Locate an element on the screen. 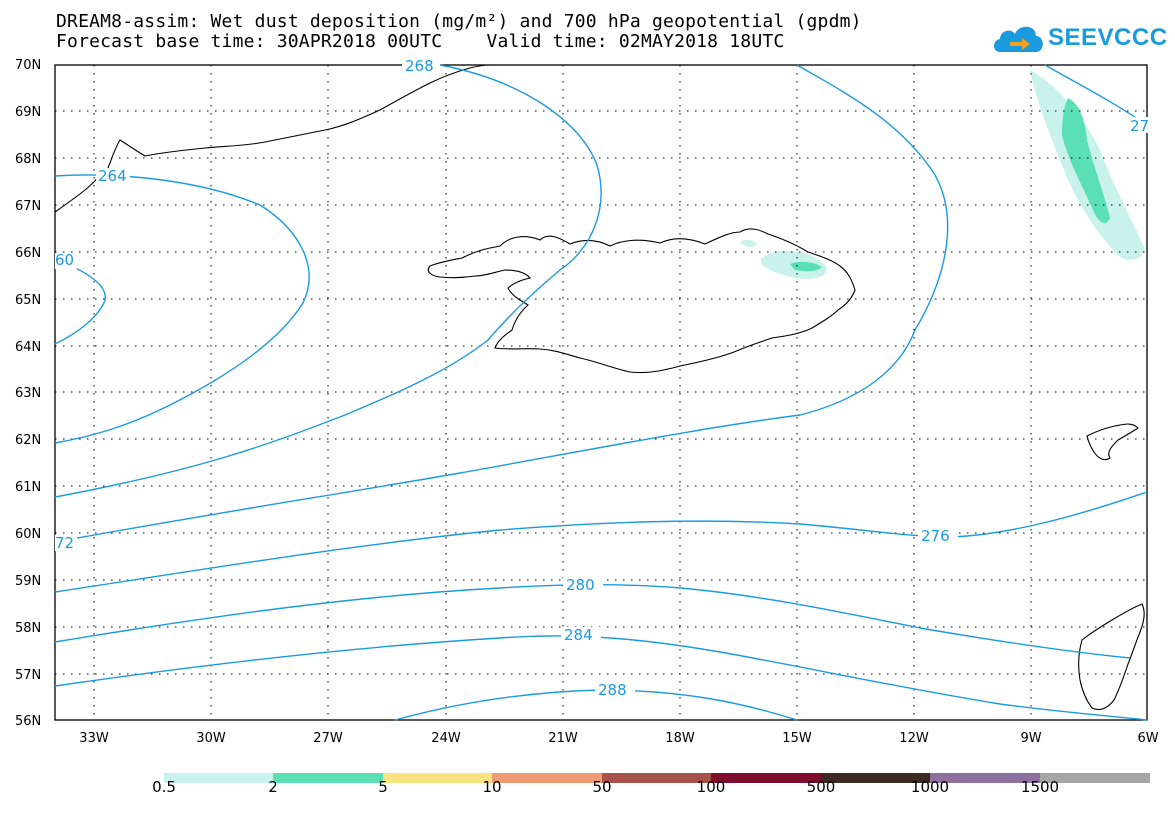 The height and width of the screenshot is (815, 1175). contour-label-288: 288 is located at coordinates (612, 690).